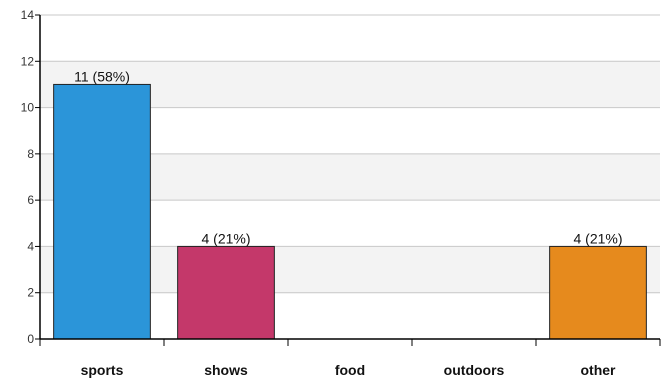 Image resolution: width=670 pixels, height=381 pixels. I want to click on y-tick-label: 14, so click(28, 15).